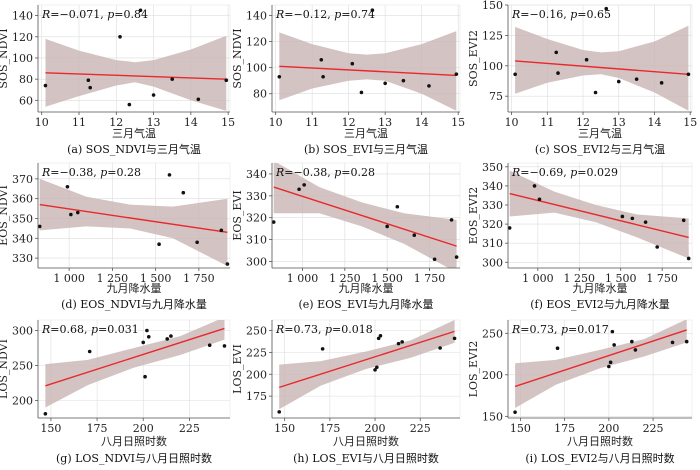 The image size is (700, 470). Describe the element at coordinates (600, 149) in the screenshot. I see `panel-c-caption: (c) SOS_EVI2与三月气温` at that location.